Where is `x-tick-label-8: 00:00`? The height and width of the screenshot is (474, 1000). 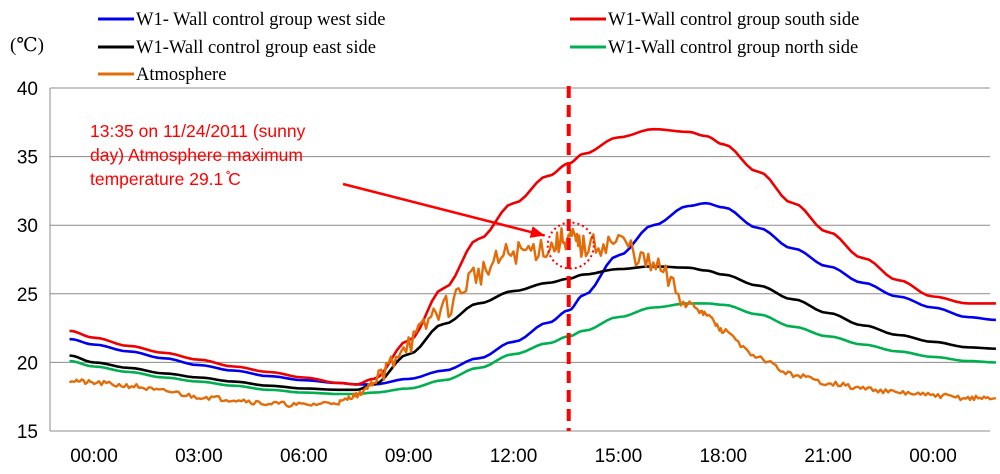 x-tick-label-8: 00:00 is located at coordinates (933, 456).